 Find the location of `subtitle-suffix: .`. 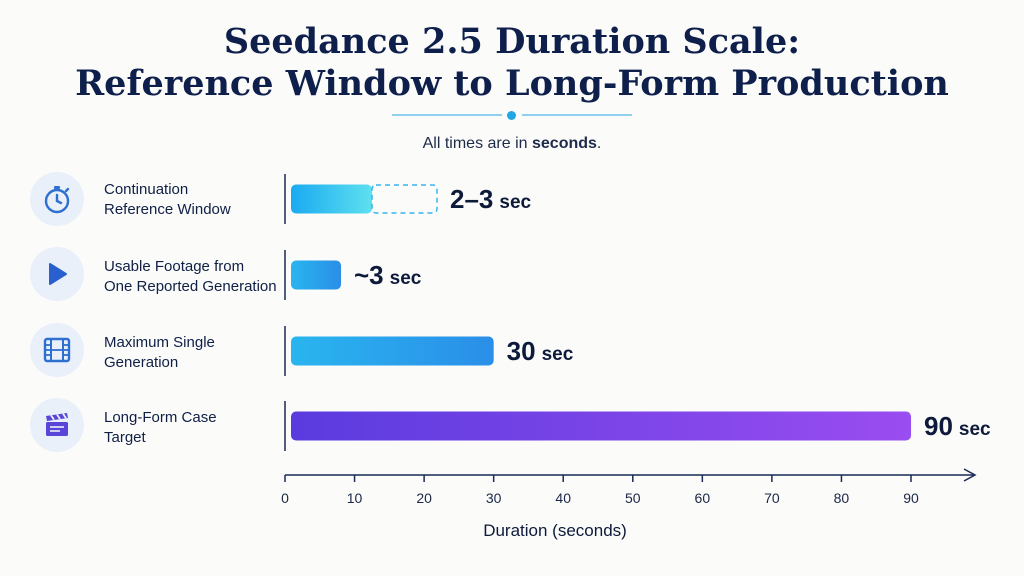

subtitle-suffix: . is located at coordinates (599, 143).